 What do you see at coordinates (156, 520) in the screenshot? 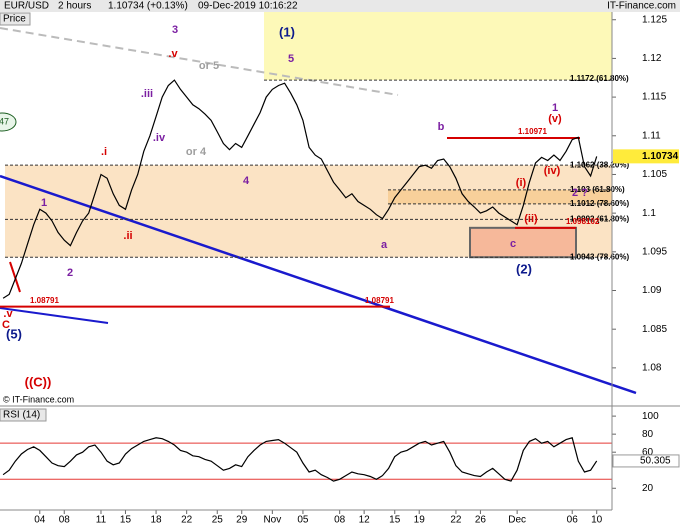
I see `x-tick-label: 18` at bounding box center [156, 520].